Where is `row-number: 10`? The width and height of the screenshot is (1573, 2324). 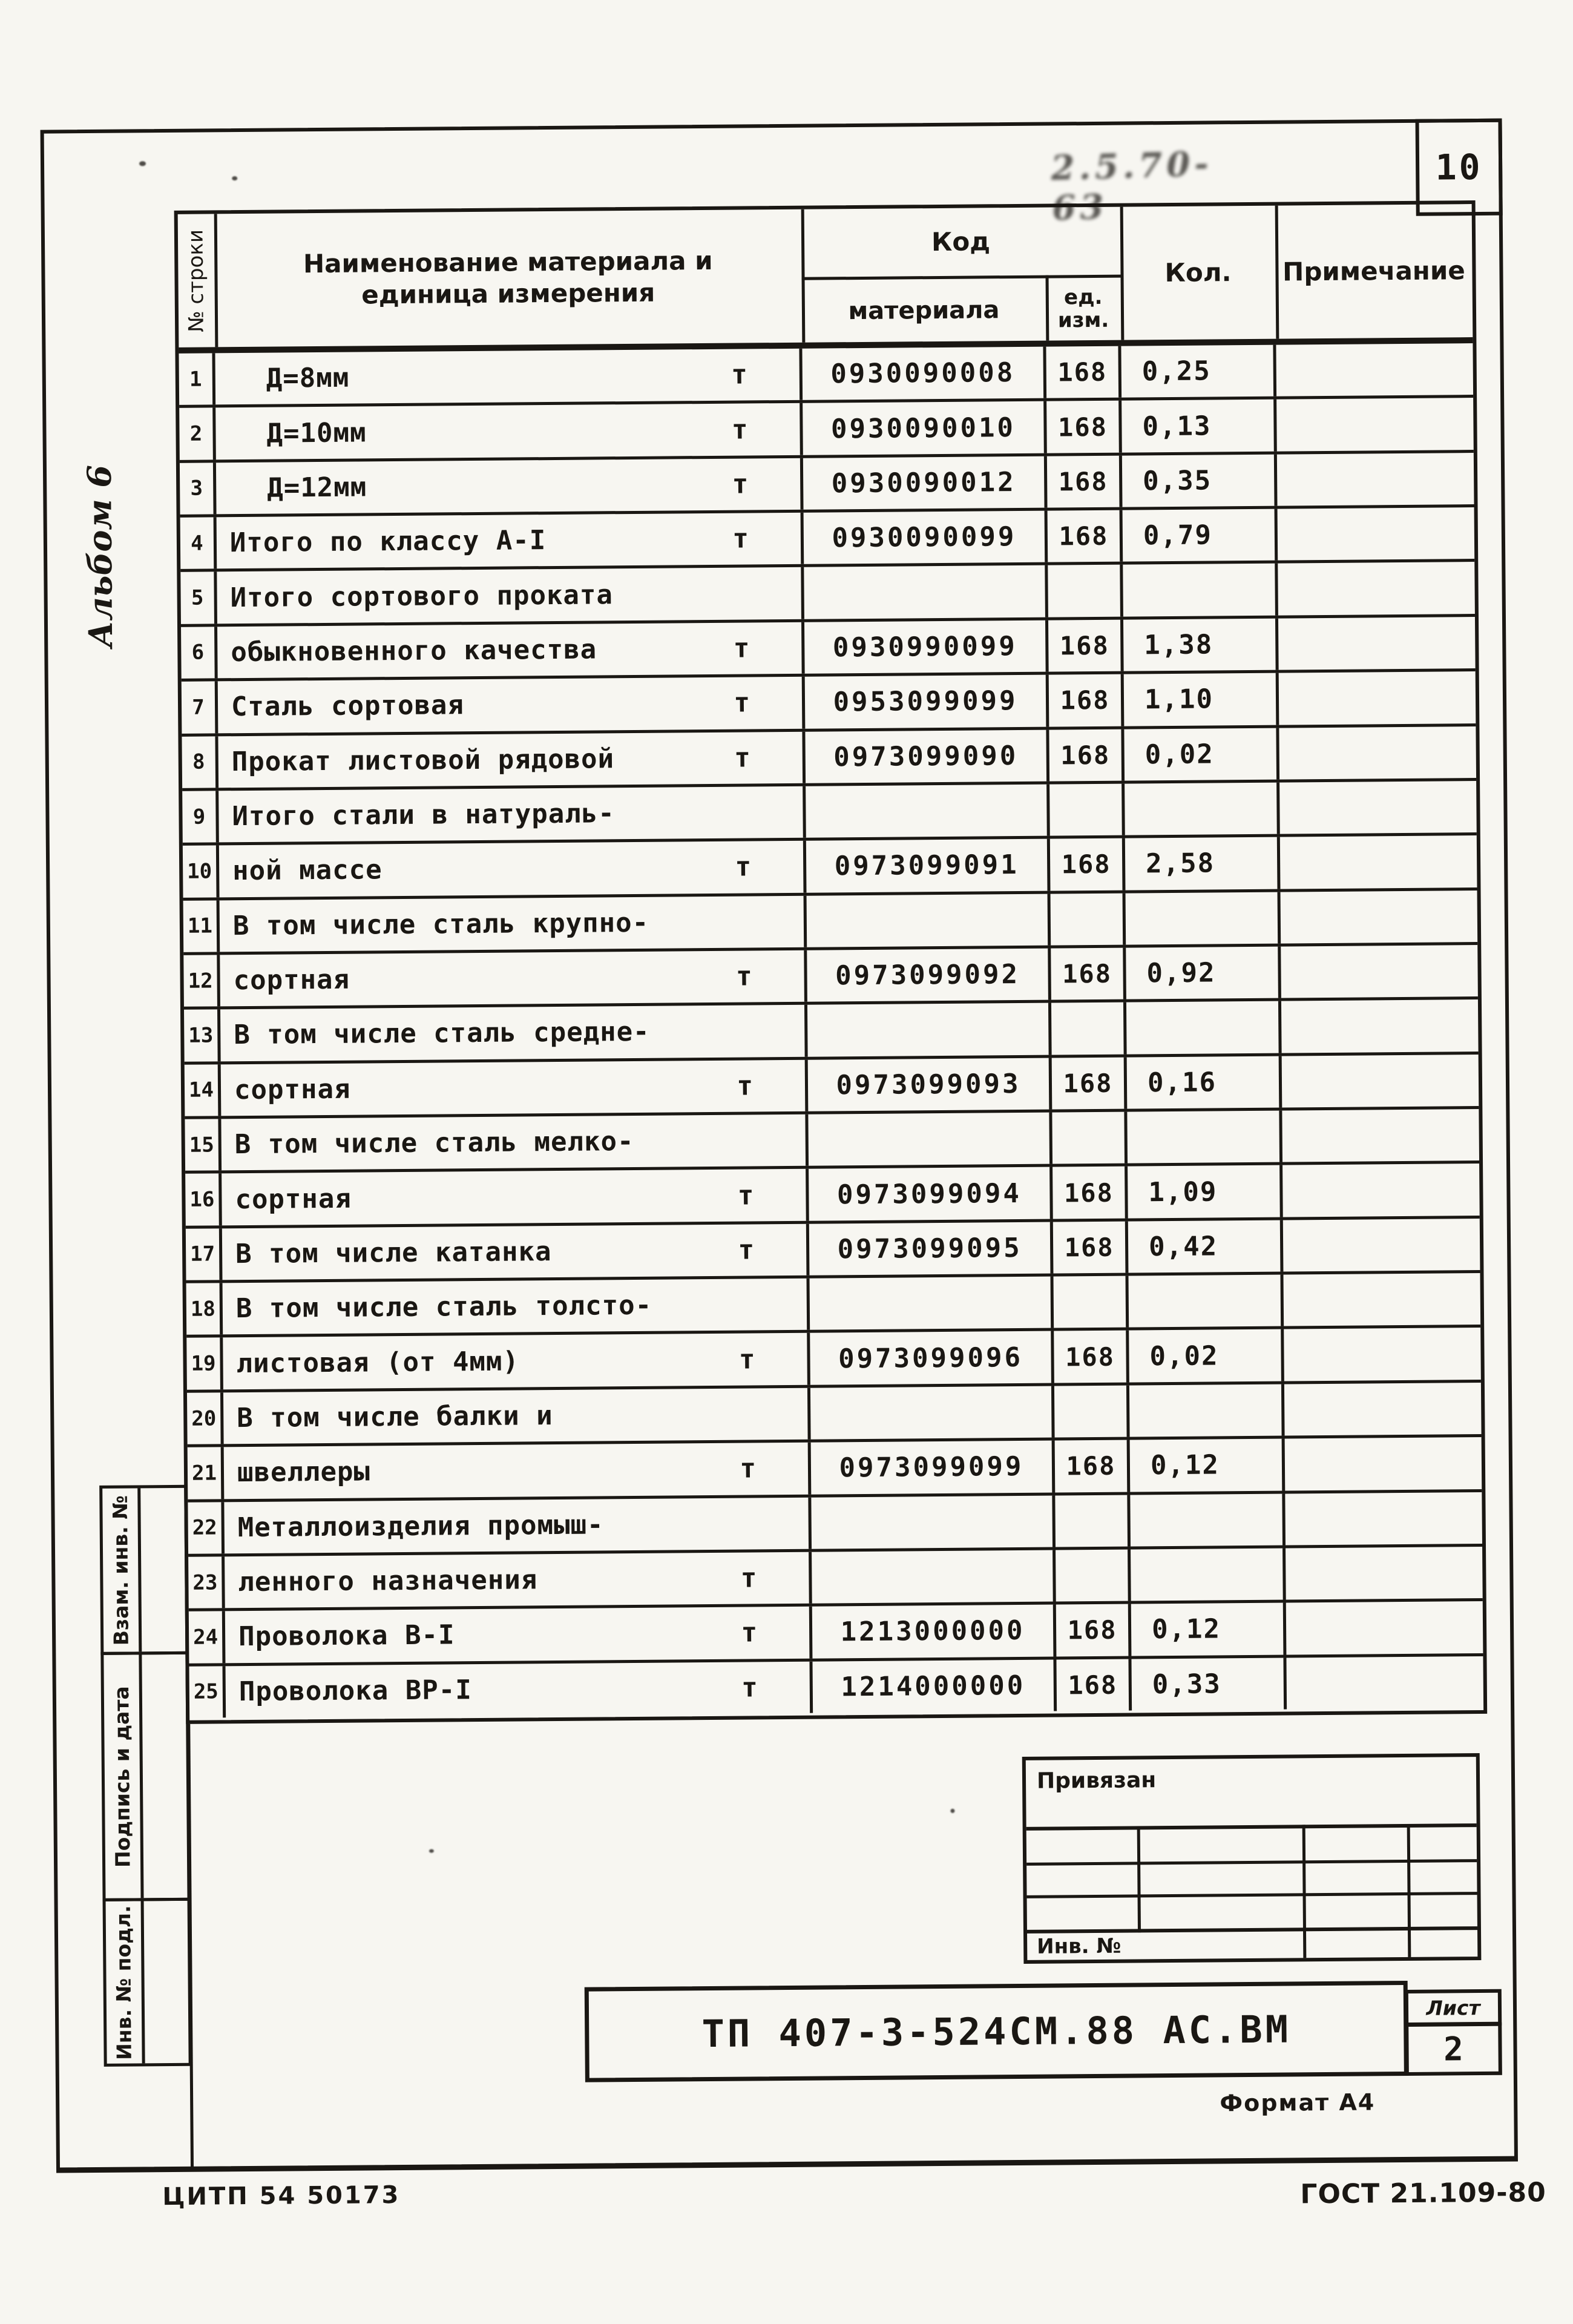 row-number: 10 is located at coordinates (200, 871).